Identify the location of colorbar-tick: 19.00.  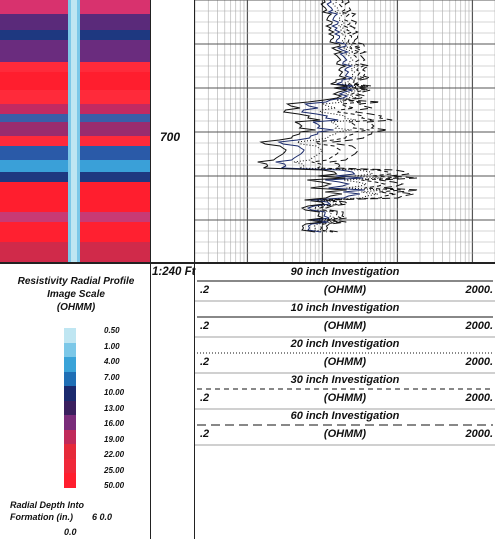
(114, 439).